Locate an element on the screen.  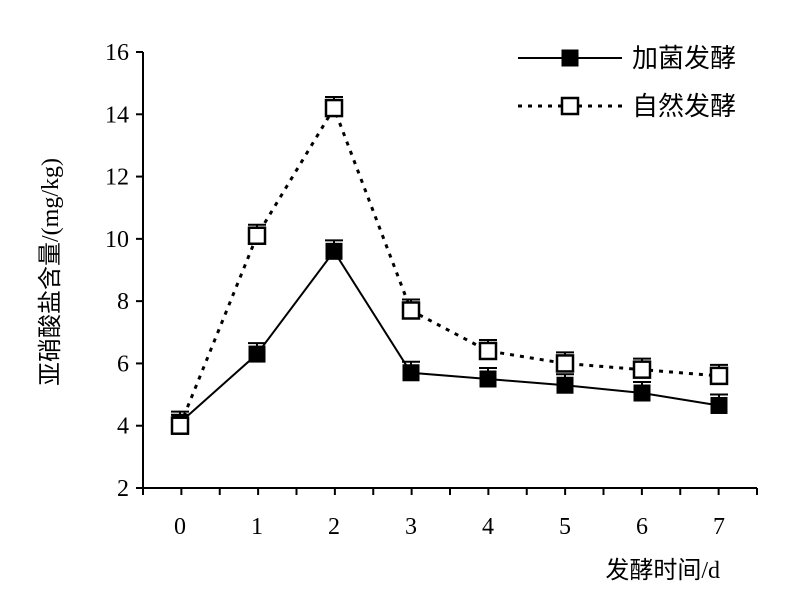
y-tick-label-12: 12 is located at coordinates (117, 178).